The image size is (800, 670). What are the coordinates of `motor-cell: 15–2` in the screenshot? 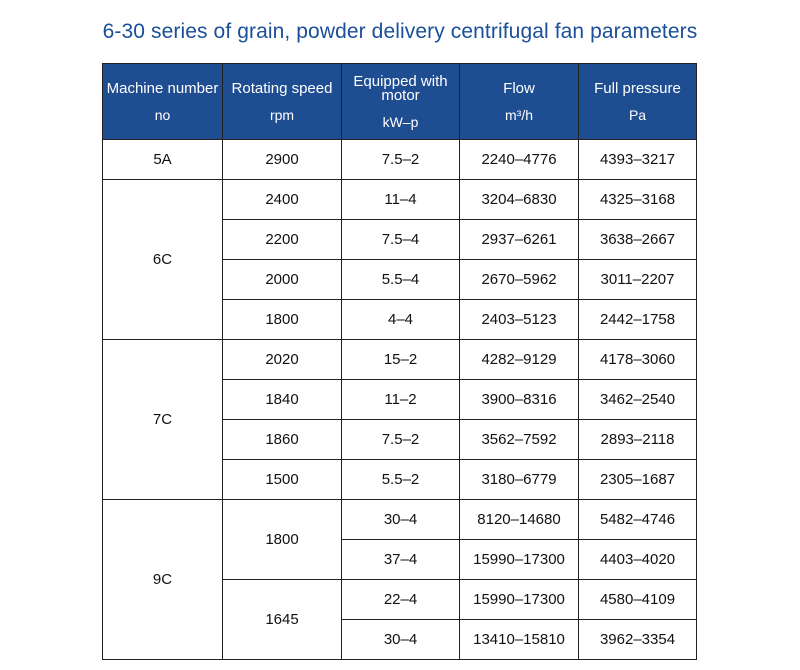 It's located at (400, 359).